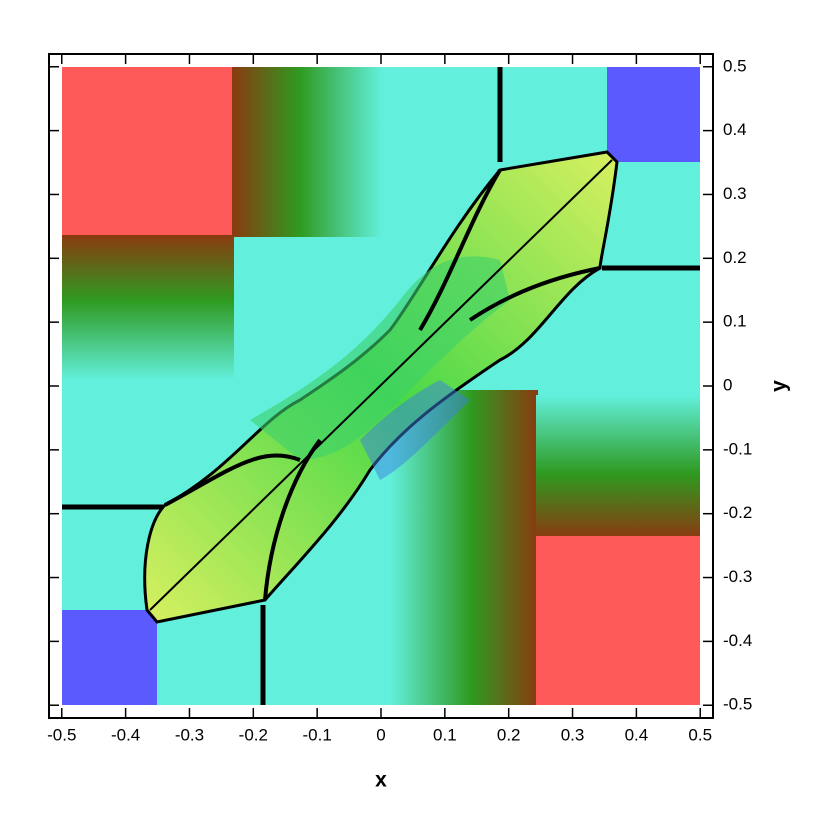 This screenshot has height=813, width=813. Describe the element at coordinates (700, 734) in the screenshot. I see `x-tick-label: 0.5` at that location.